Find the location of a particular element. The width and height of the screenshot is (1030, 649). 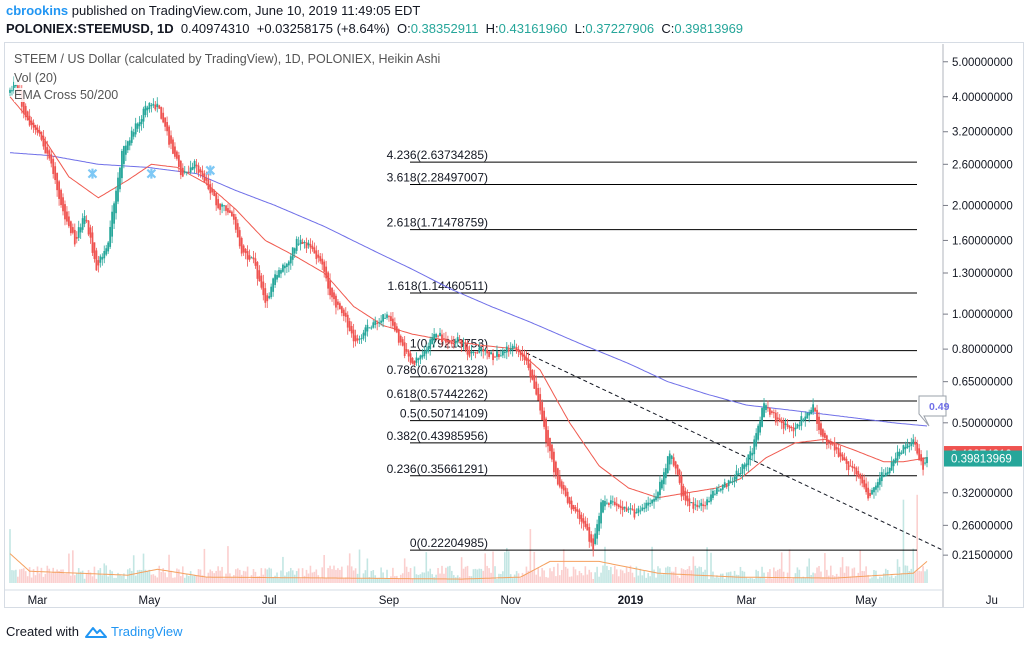

tradingview-brand: TradingView is located at coordinates (146, 631).